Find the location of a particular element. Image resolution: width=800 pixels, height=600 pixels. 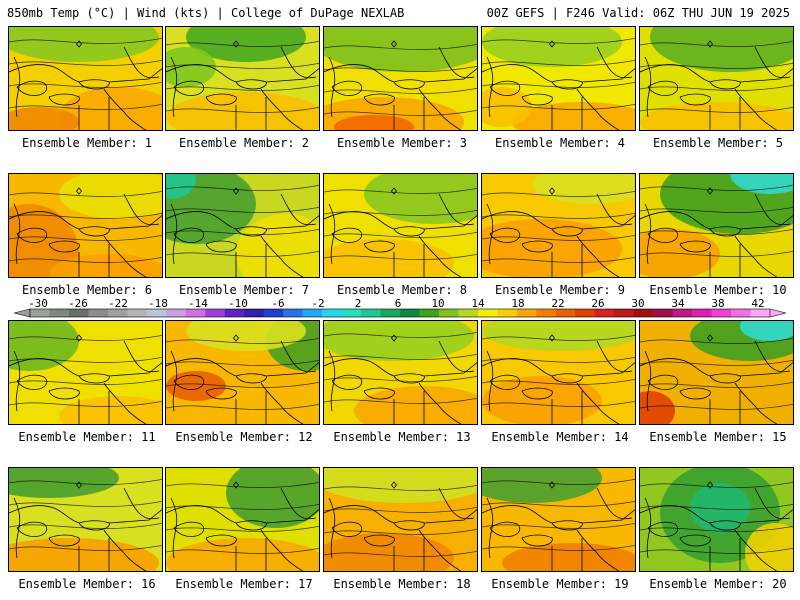

colorbar-tick-label: 34 is located at coordinates (678, 303).